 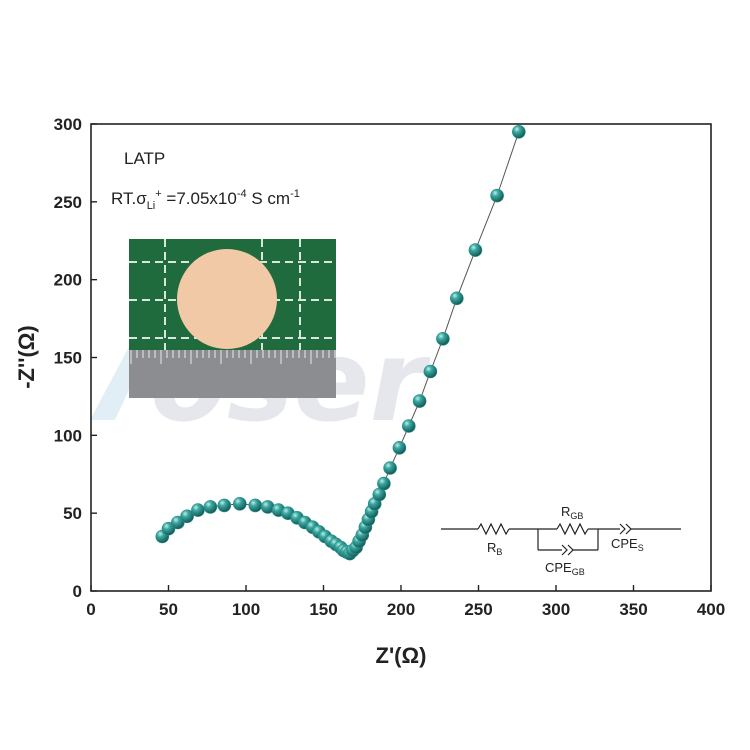 What do you see at coordinates (68, 280) in the screenshot?
I see `y-tick-label: 200` at bounding box center [68, 280].